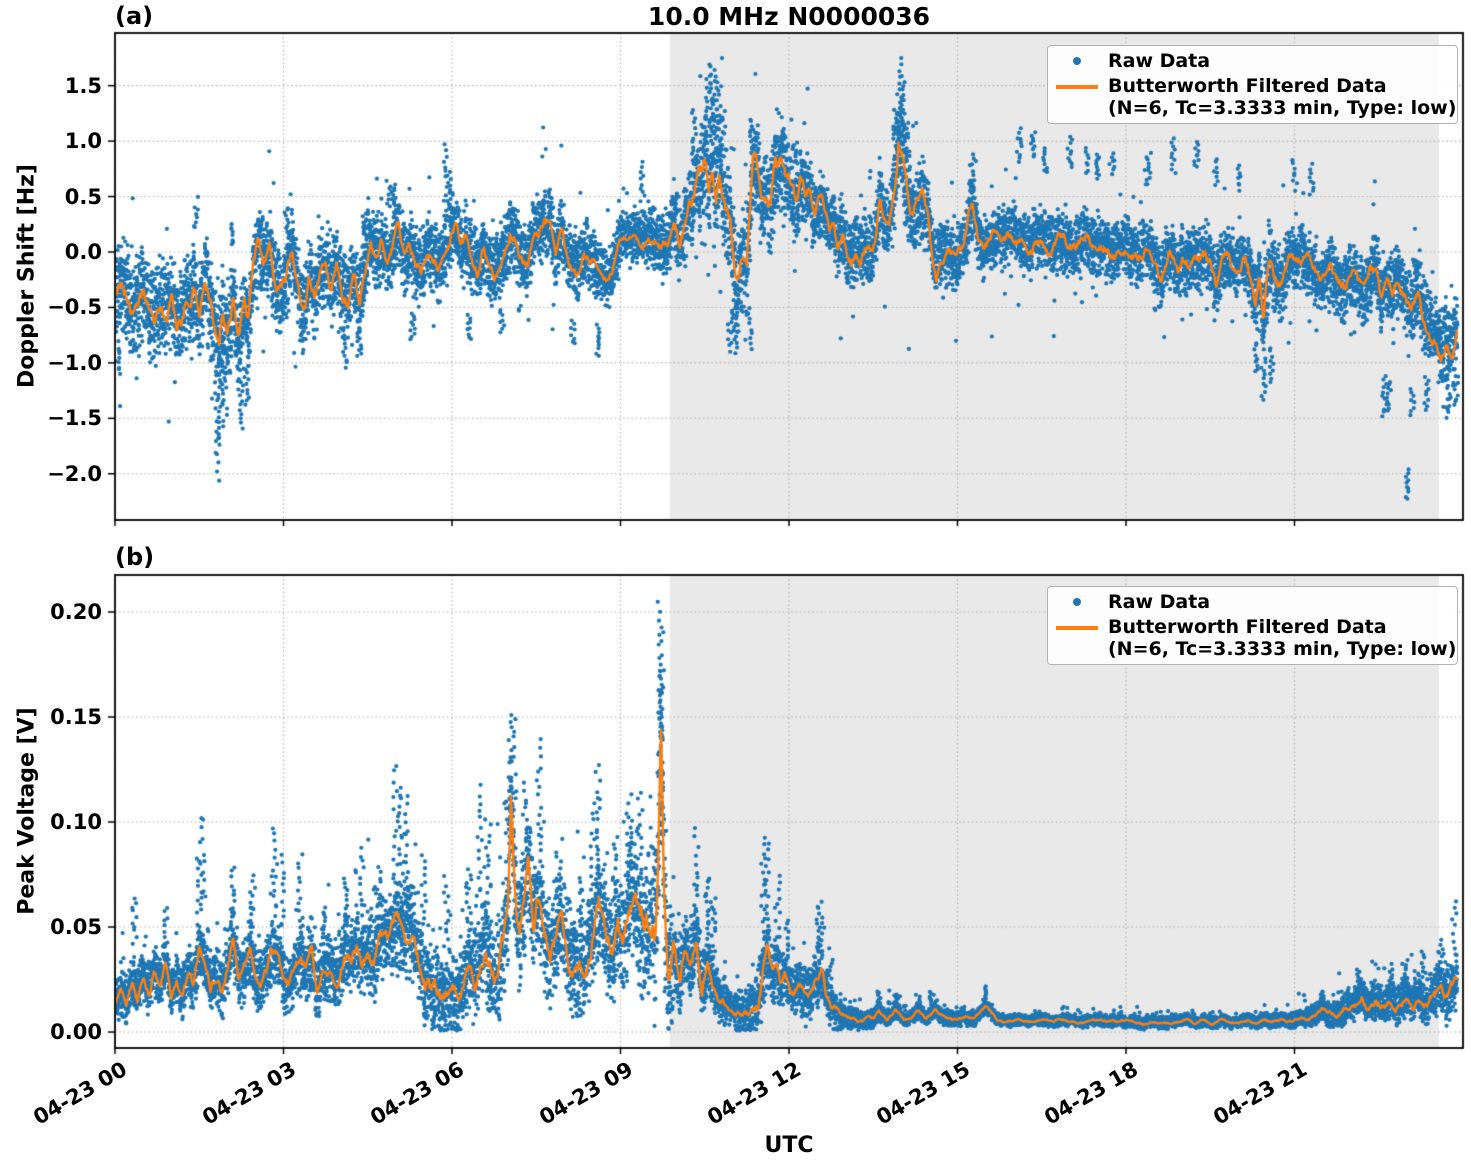  What do you see at coordinates (76, 716) in the screenshot?
I see `y-tick-label-panel-b: 0.15` at bounding box center [76, 716].